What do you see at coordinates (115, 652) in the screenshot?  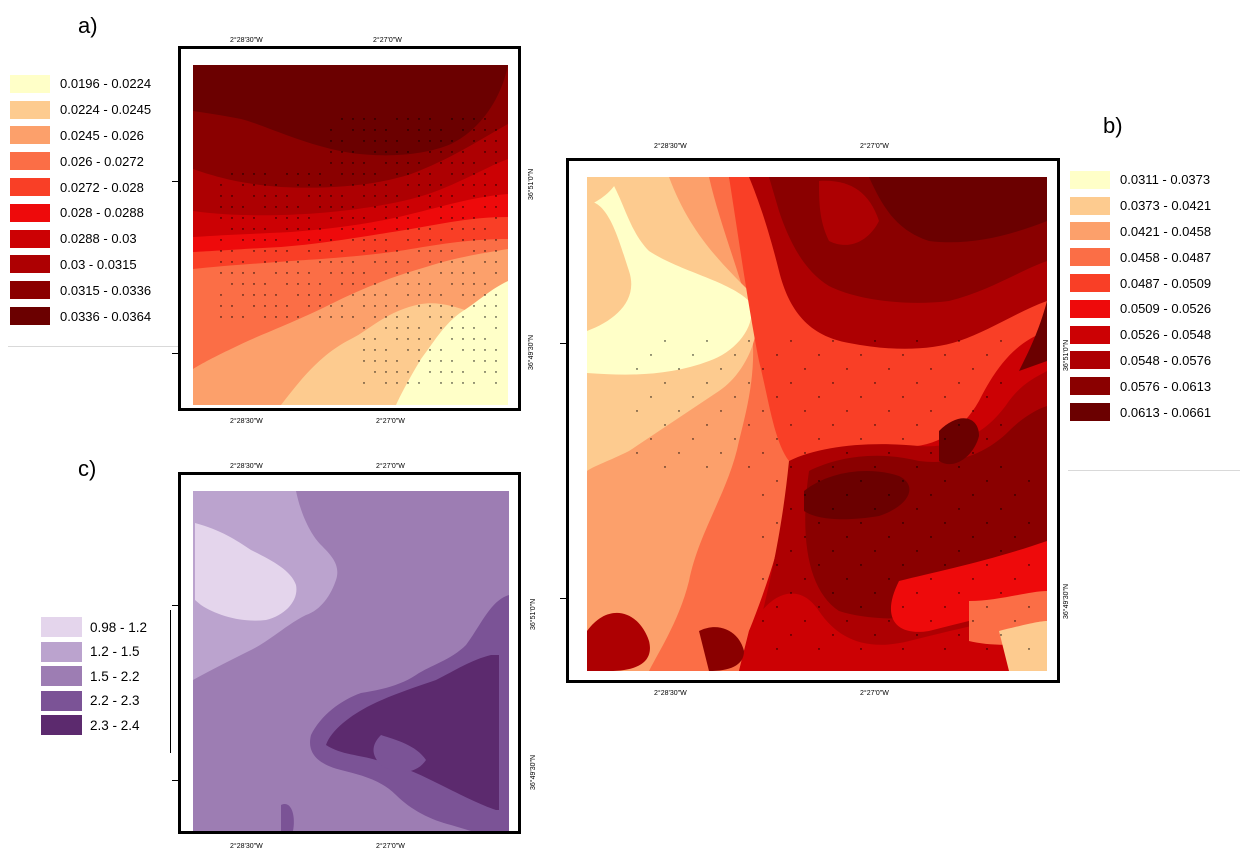 I see `legend-label: 1.2 - 1.5` at bounding box center [115, 652].